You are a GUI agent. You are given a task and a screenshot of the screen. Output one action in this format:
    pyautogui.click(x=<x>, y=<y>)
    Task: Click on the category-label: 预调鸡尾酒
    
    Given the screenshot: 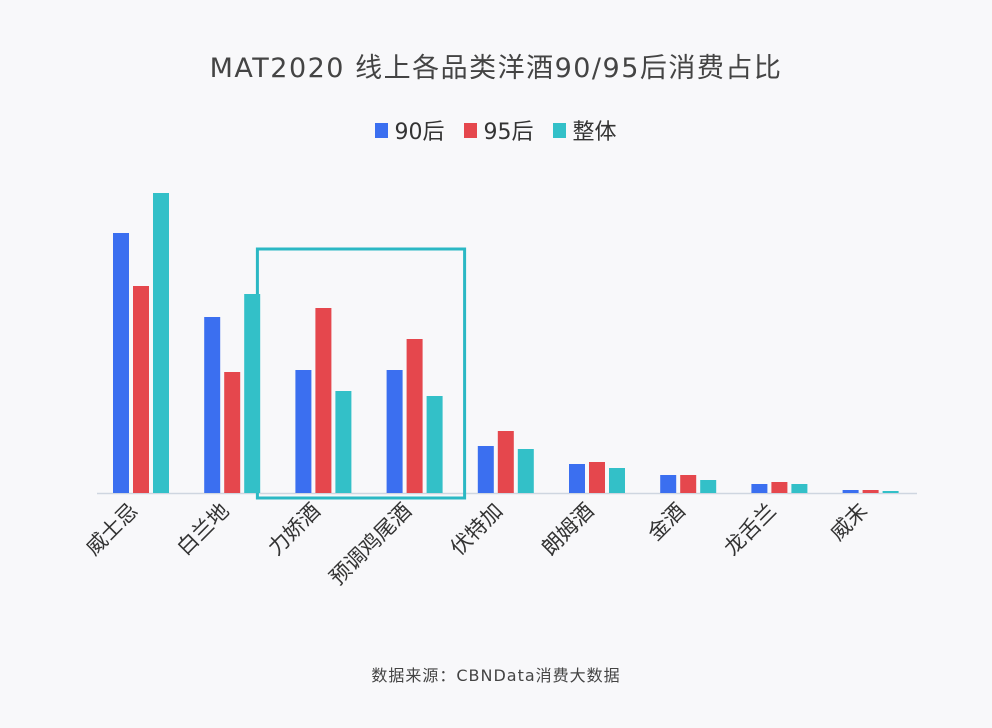 What is the action you would take?
    pyautogui.click(x=370, y=544)
    